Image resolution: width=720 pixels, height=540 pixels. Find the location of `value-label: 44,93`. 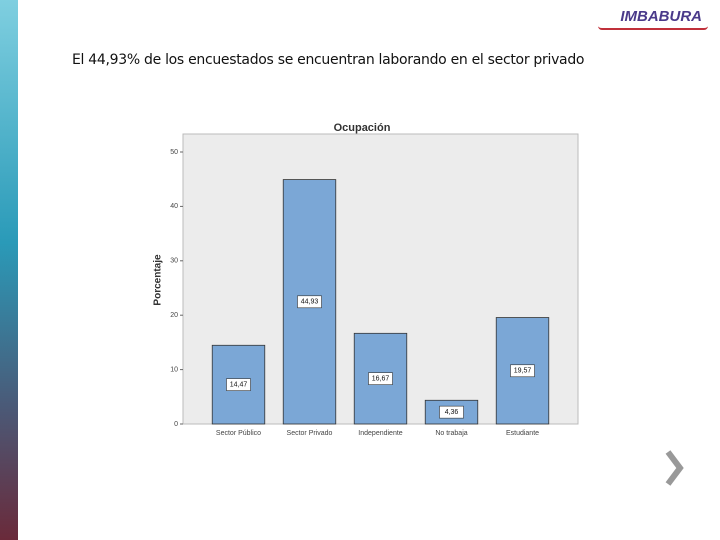

value-label: 44,93 is located at coordinates (310, 302).